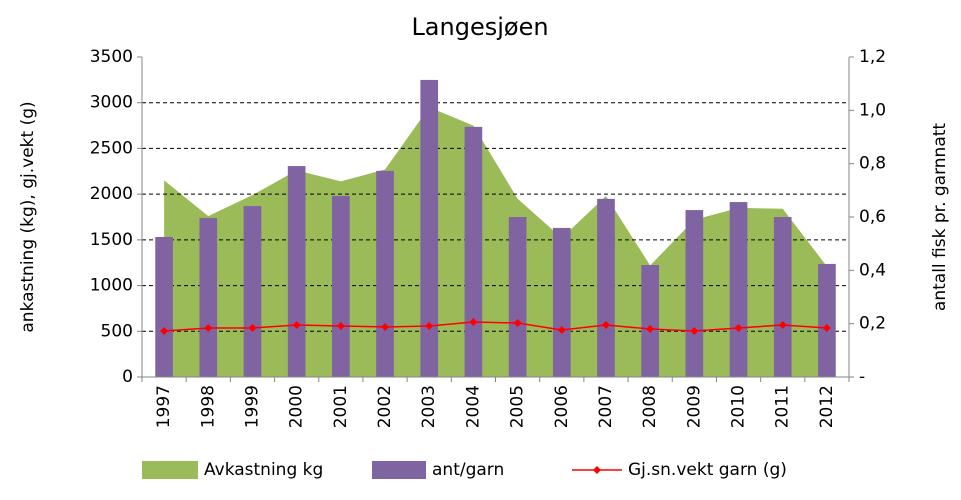 Image resolution: width=961 pixels, height=500 pixels. What do you see at coordinates (127, 377) in the screenshot?
I see `y-tick-label: 0` at bounding box center [127, 377].